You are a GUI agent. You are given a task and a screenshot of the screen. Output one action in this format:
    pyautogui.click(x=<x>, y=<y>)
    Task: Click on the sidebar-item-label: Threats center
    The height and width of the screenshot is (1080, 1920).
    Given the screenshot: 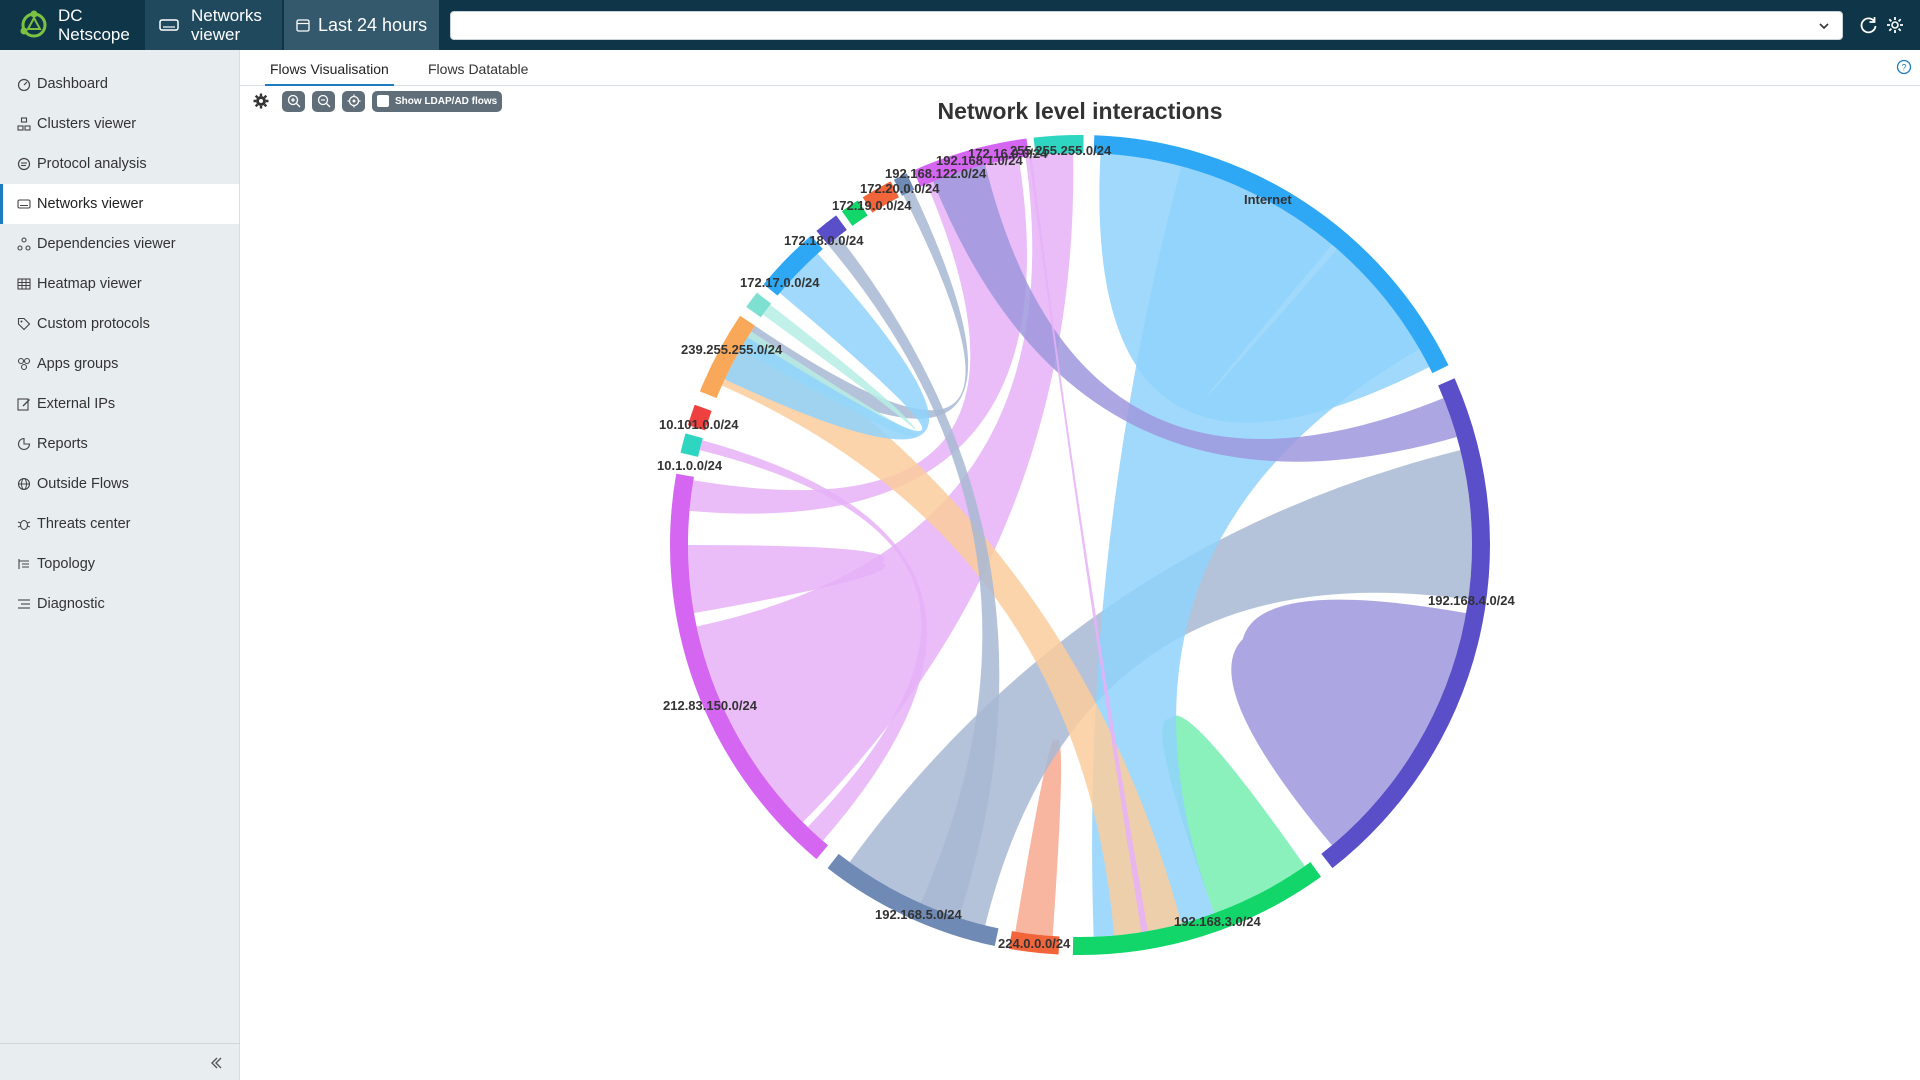 What is the action you would take?
    pyautogui.click(x=84, y=524)
    